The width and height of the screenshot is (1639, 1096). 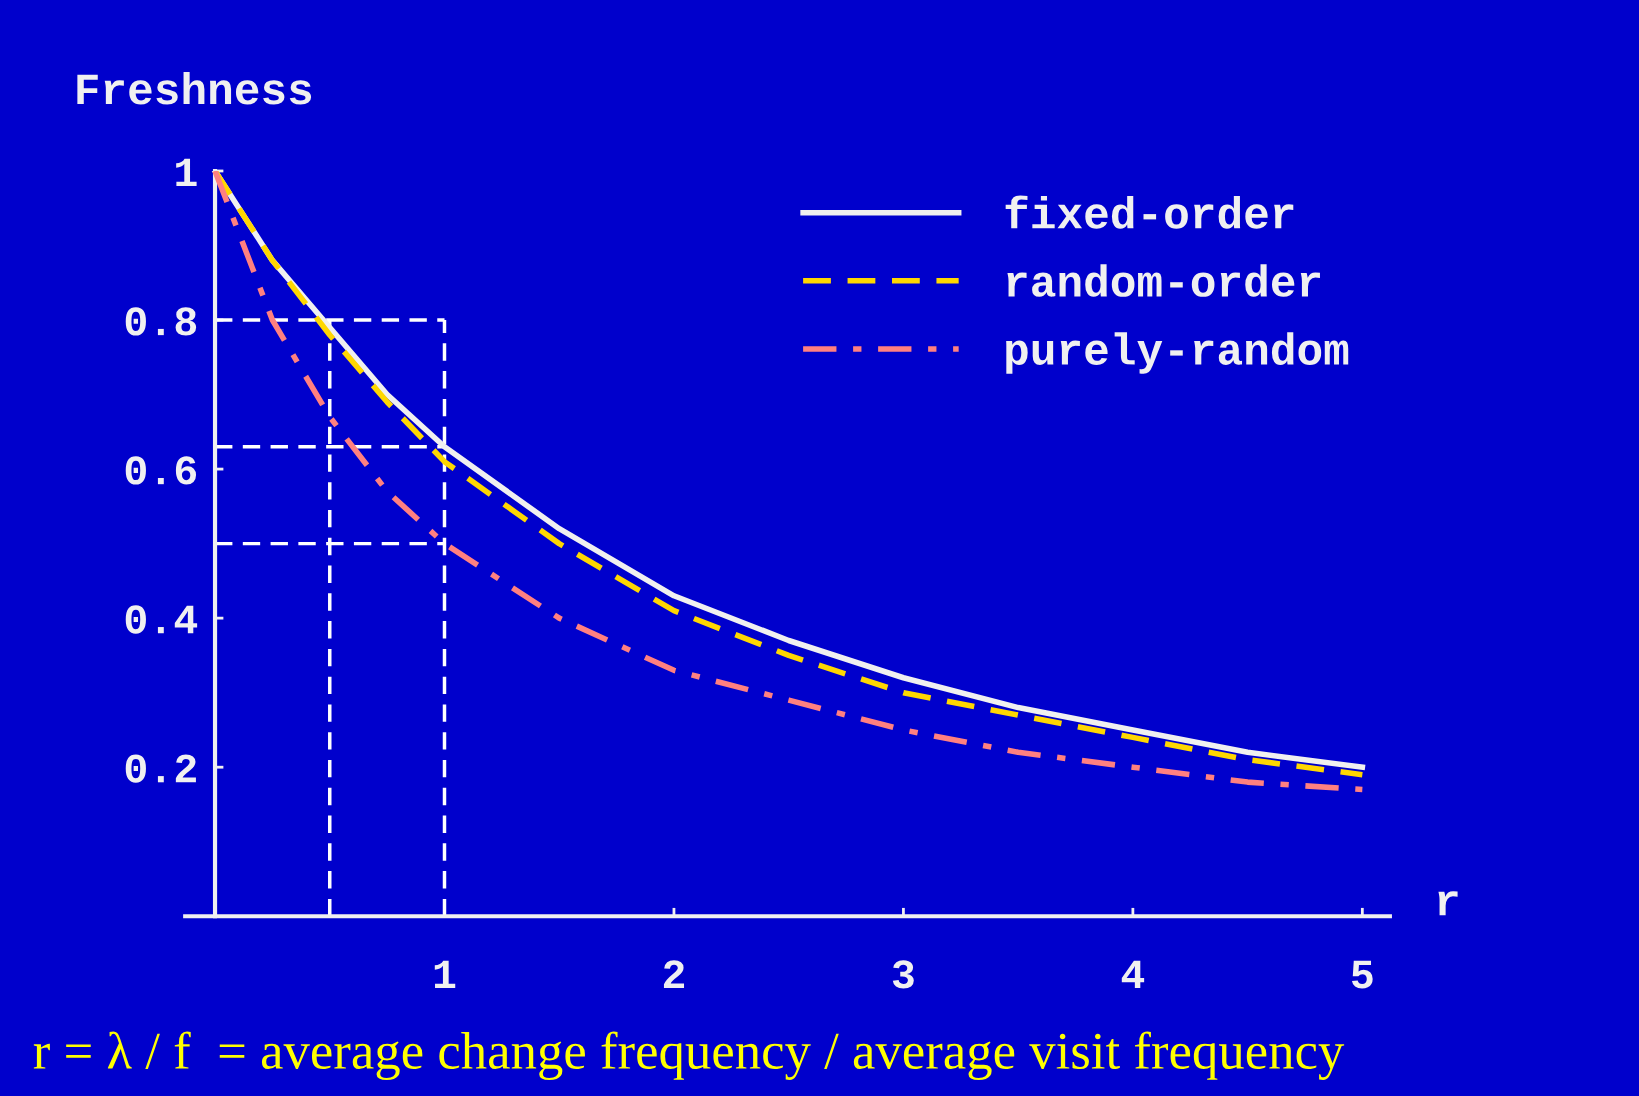 What do you see at coordinates (1362, 974) in the screenshot?
I see `x-tick-label: 5` at bounding box center [1362, 974].